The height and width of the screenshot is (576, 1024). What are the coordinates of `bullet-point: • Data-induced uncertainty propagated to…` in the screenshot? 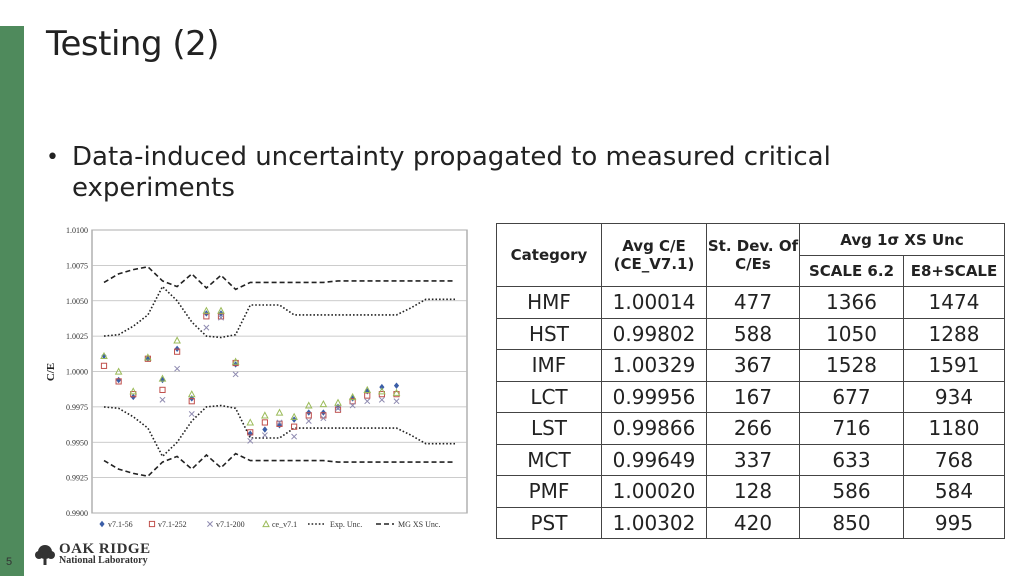 It's located at (506, 173).